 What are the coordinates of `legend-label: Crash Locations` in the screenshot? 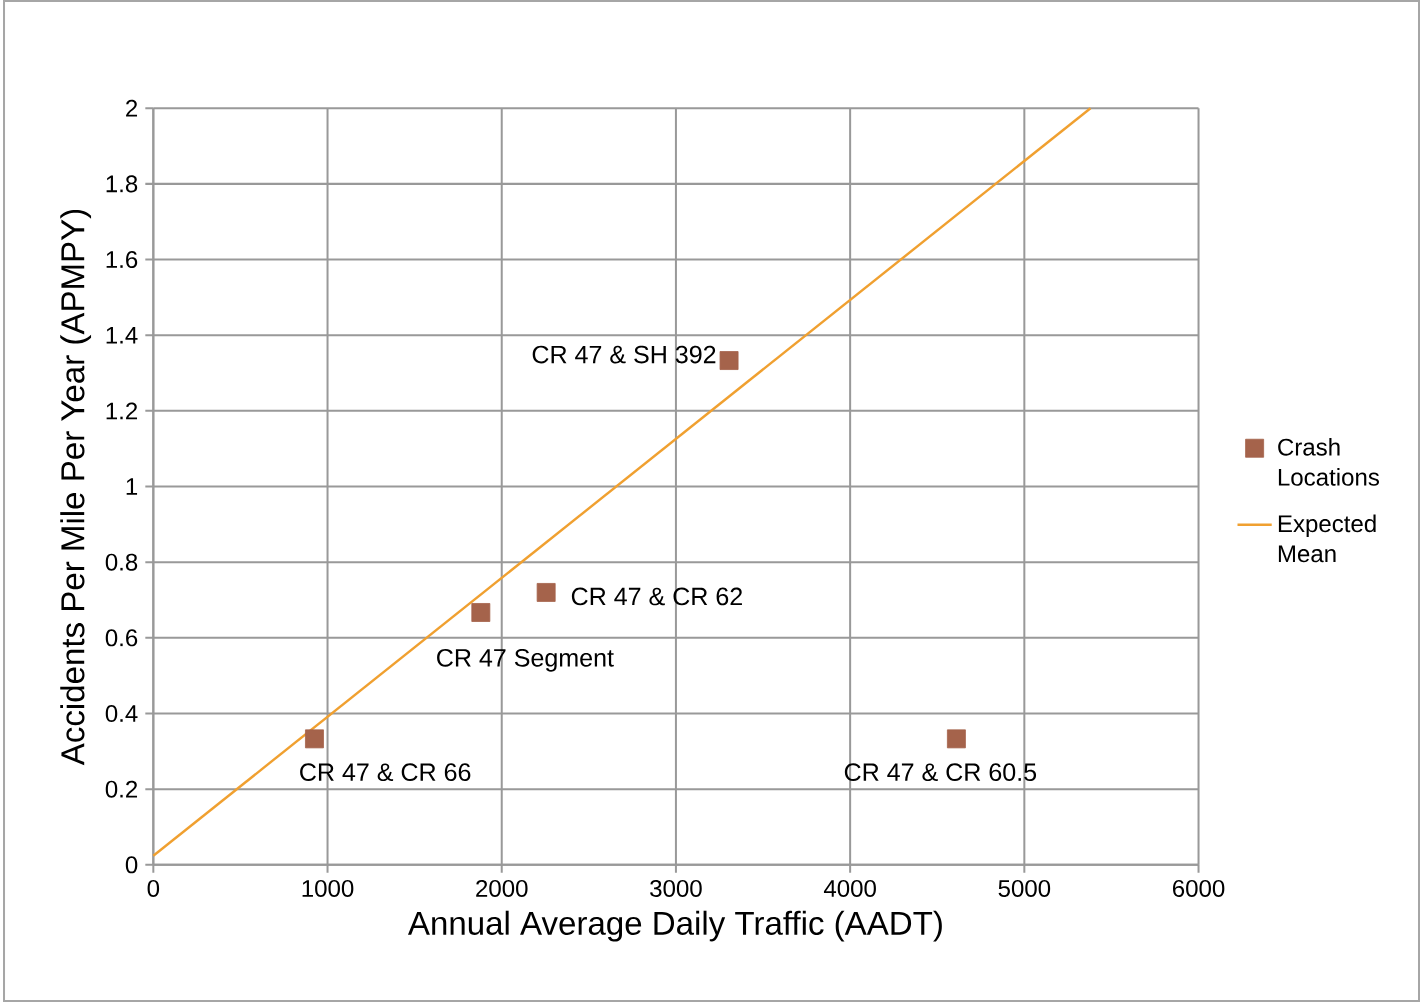 It's located at (1328, 461).